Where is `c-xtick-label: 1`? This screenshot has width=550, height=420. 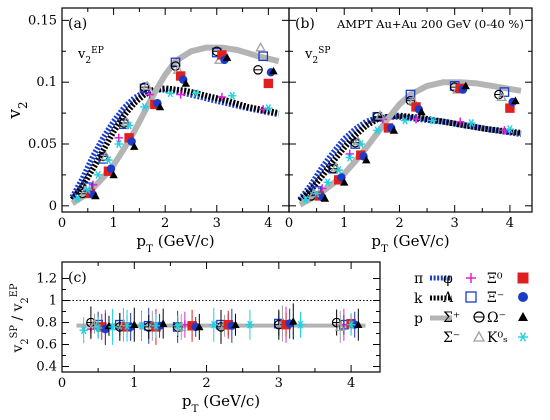 c-xtick-label: 1 is located at coordinates (134, 383).